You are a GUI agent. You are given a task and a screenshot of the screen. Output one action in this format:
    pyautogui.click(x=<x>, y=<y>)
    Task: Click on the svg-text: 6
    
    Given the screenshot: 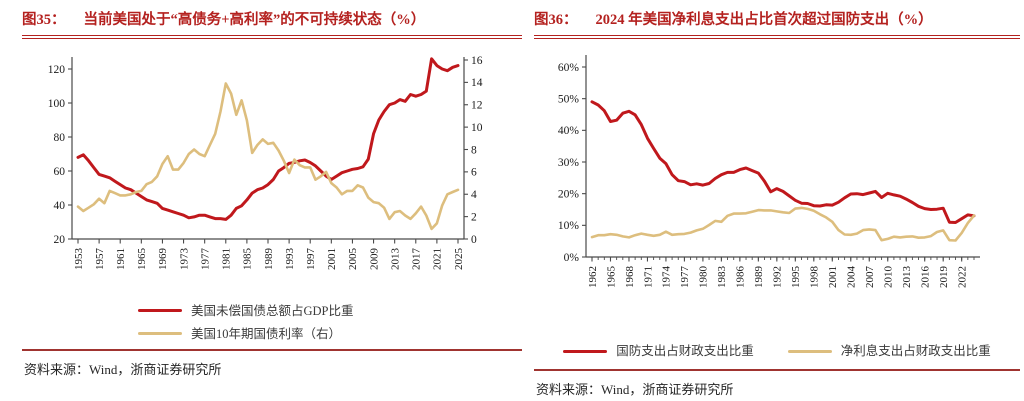 What is the action you would take?
    pyautogui.click(x=474, y=173)
    